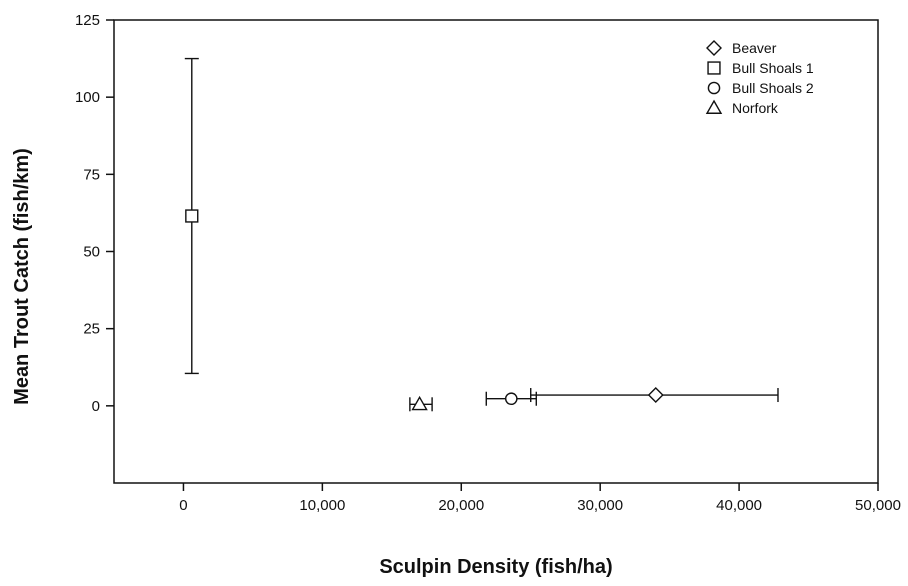 The image size is (908, 586). I want to click on data-point-diamond, so click(655, 395).